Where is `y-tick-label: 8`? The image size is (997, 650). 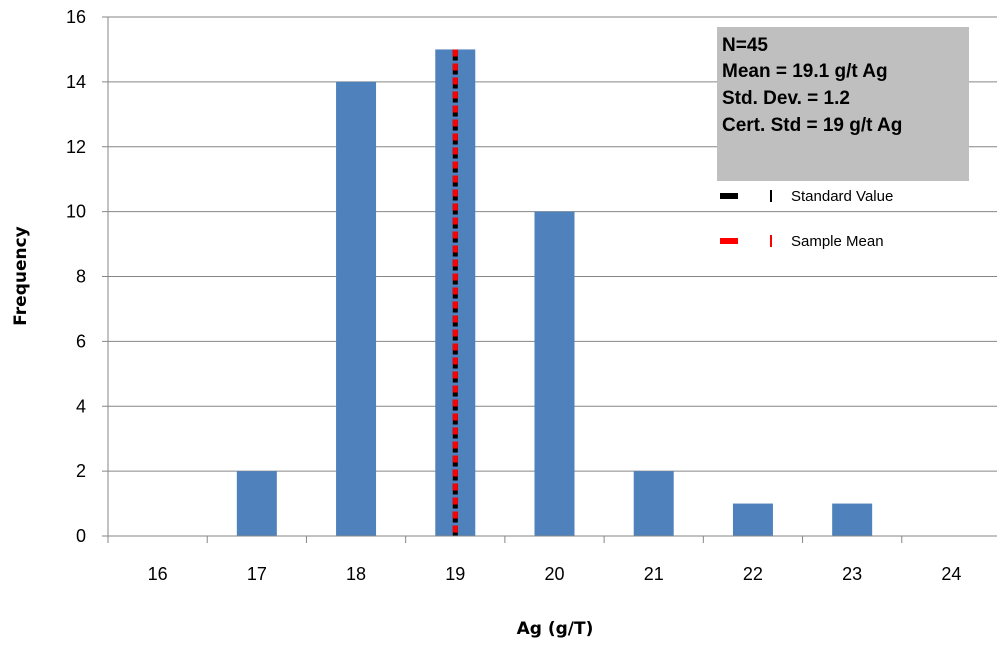 y-tick-label: 8 is located at coordinates (81, 277).